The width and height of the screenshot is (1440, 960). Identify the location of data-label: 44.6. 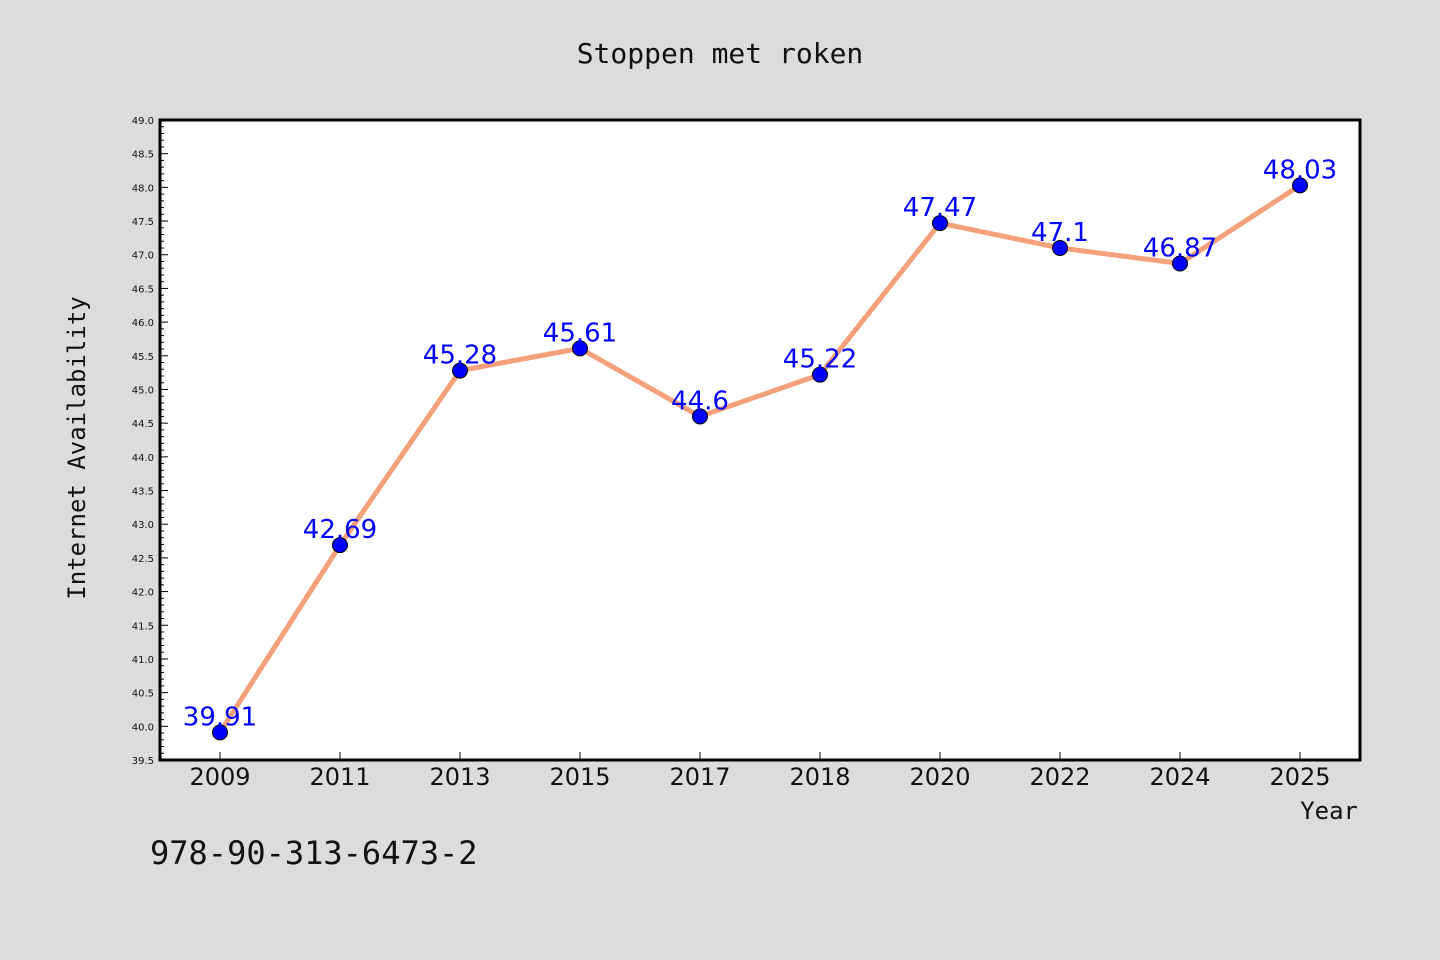
(700, 401).